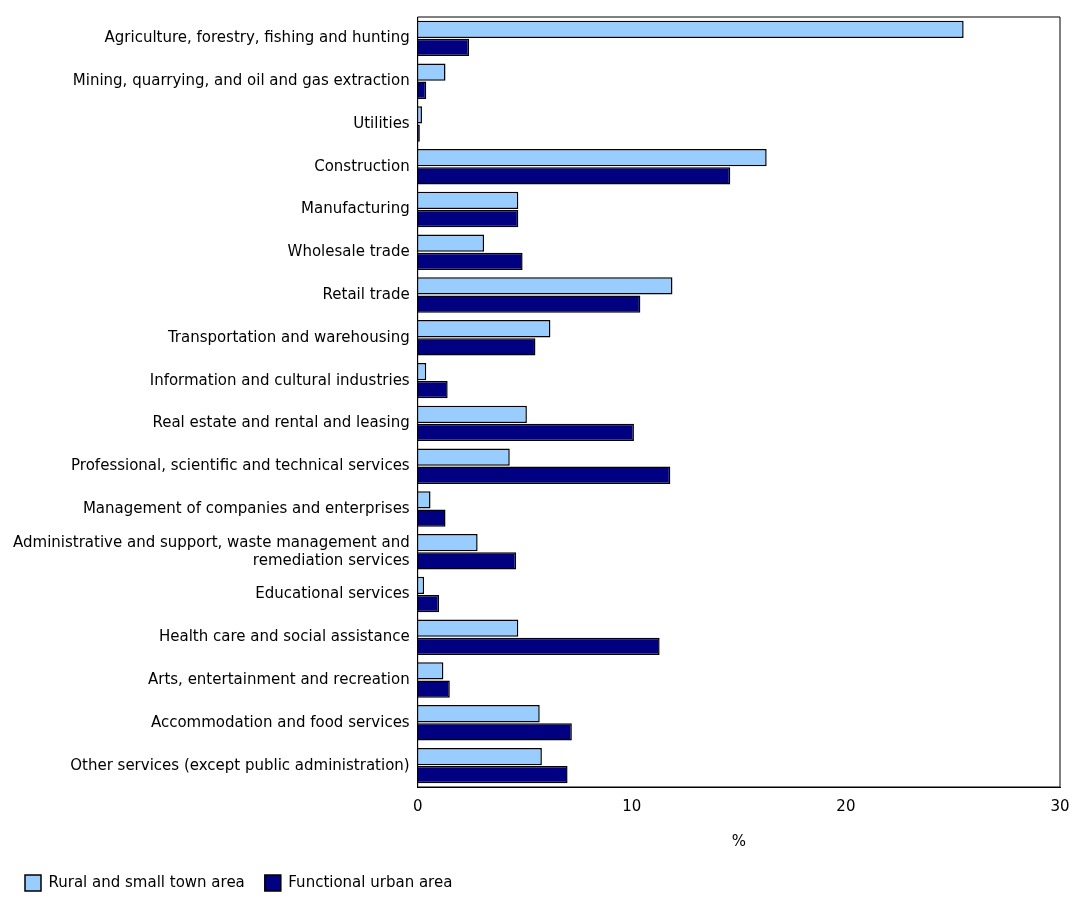 The width and height of the screenshot is (1075, 911). I want to click on x-tick-label: 30, so click(1060, 805).